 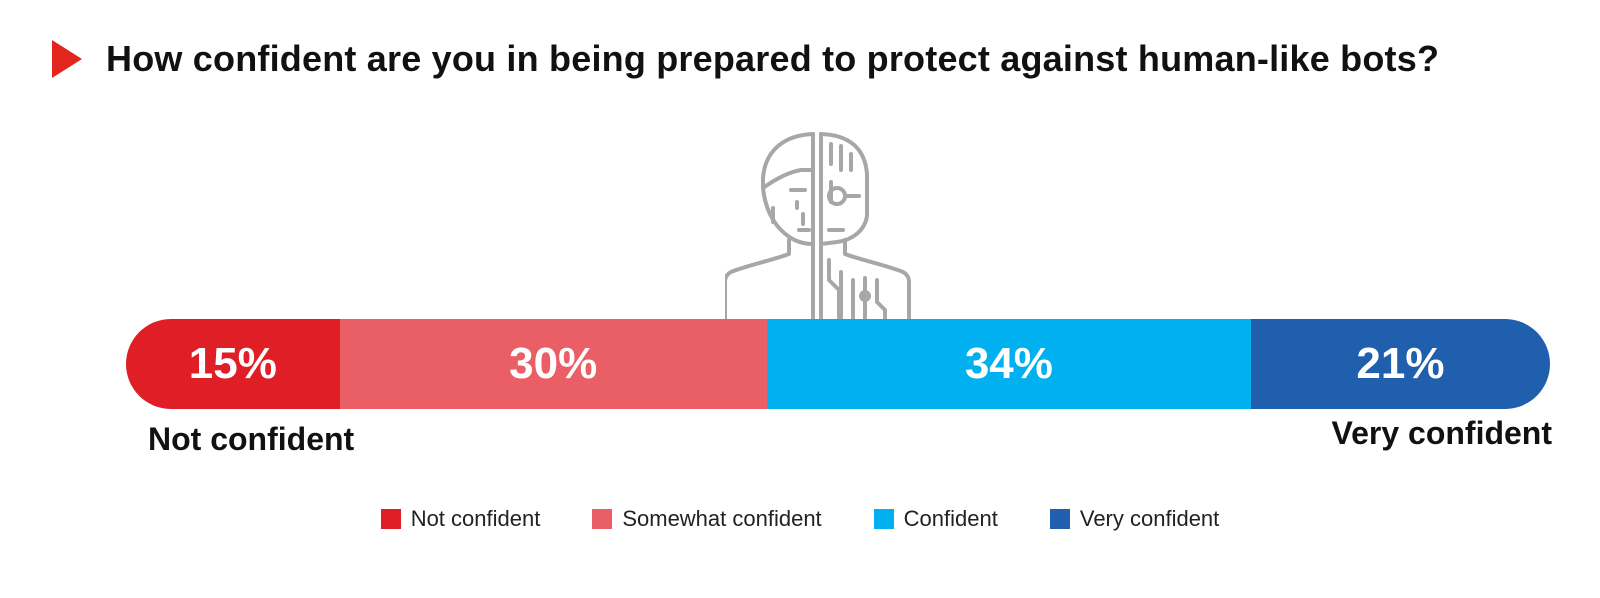 I want to click on stacked-bar: 15% 30% 34% 21%, so click(x=838, y=364).